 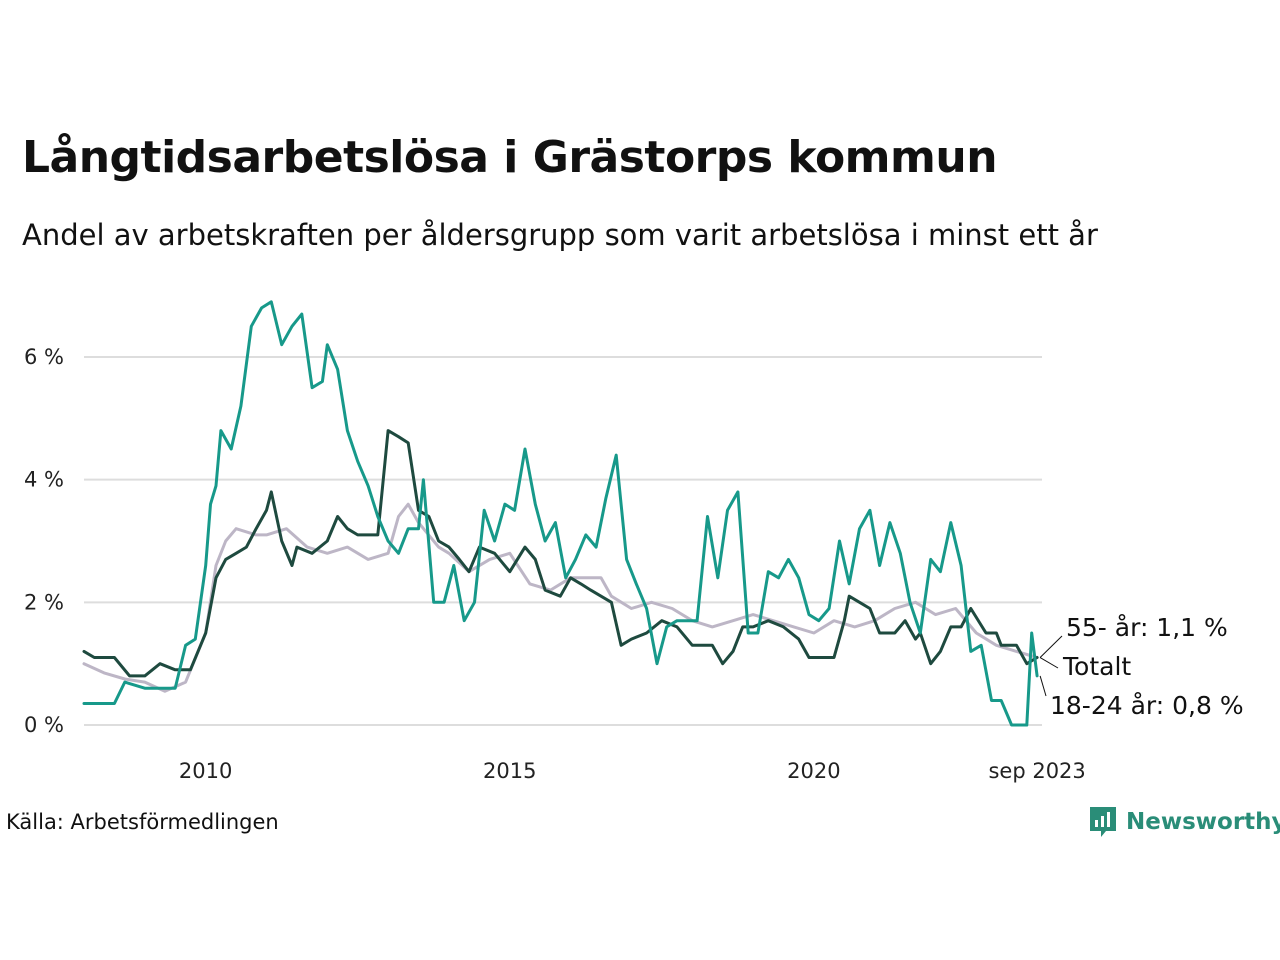 What do you see at coordinates (44, 541) in the screenshot?
I see `y-axis: 0 % 2 % 4 % 6 %` at bounding box center [44, 541].